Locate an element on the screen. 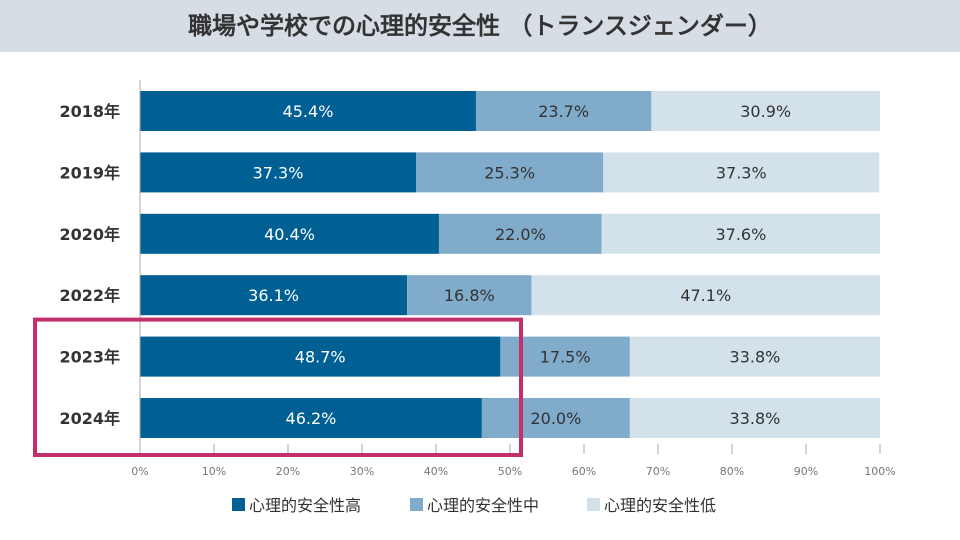 The height and width of the screenshot is (540, 960). data-label: 40.4% is located at coordinates (289, 234).